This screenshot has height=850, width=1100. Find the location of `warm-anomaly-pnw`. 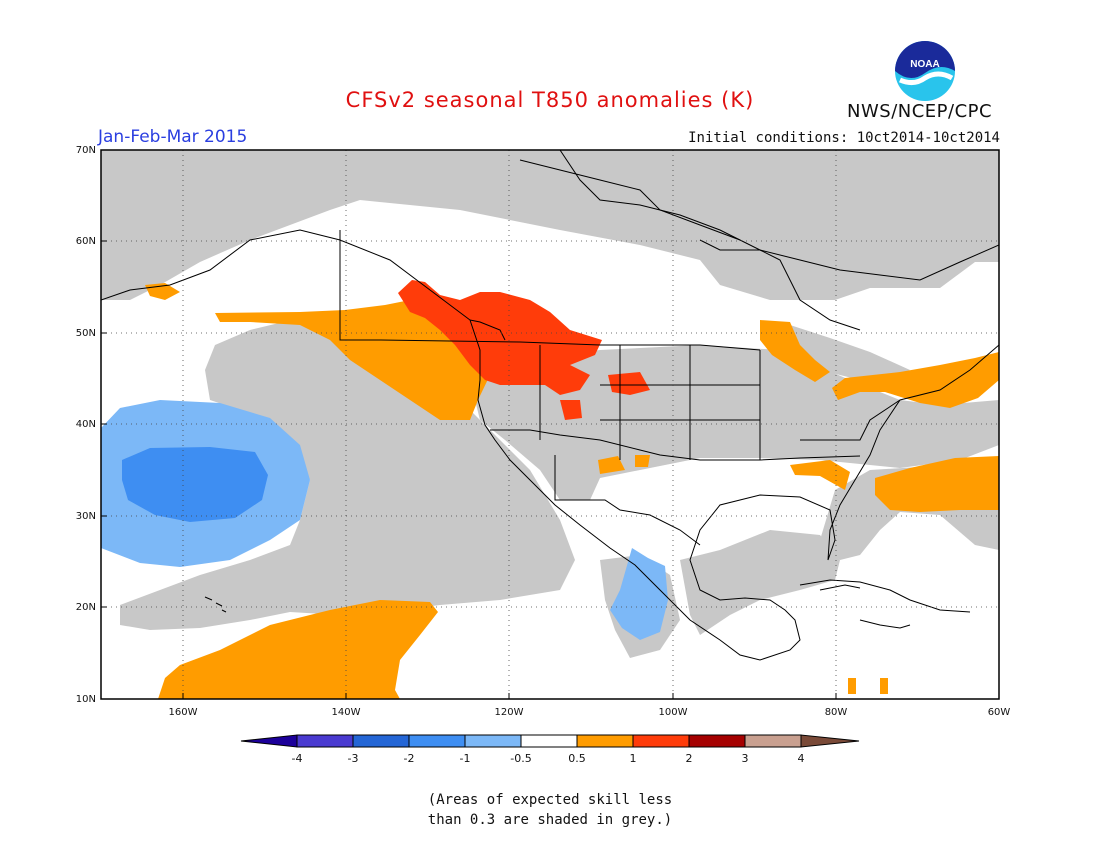

warm-anomaly-pnw is located at coordinates (352, 360).